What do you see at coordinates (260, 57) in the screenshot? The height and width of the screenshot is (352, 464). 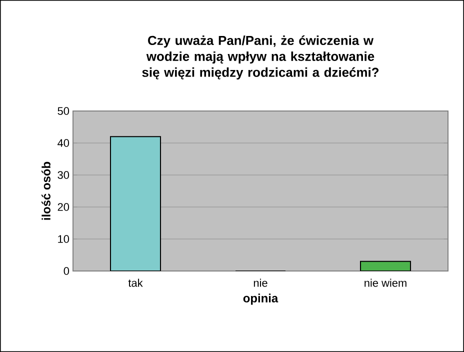 I see `chart-title: Czy uważa Pan/Pani, że ćwiczenia w wodzie mają wpływ na kształtowanie się więzi między rodzicami a dziećmi?` at bounding box center [260, 57].